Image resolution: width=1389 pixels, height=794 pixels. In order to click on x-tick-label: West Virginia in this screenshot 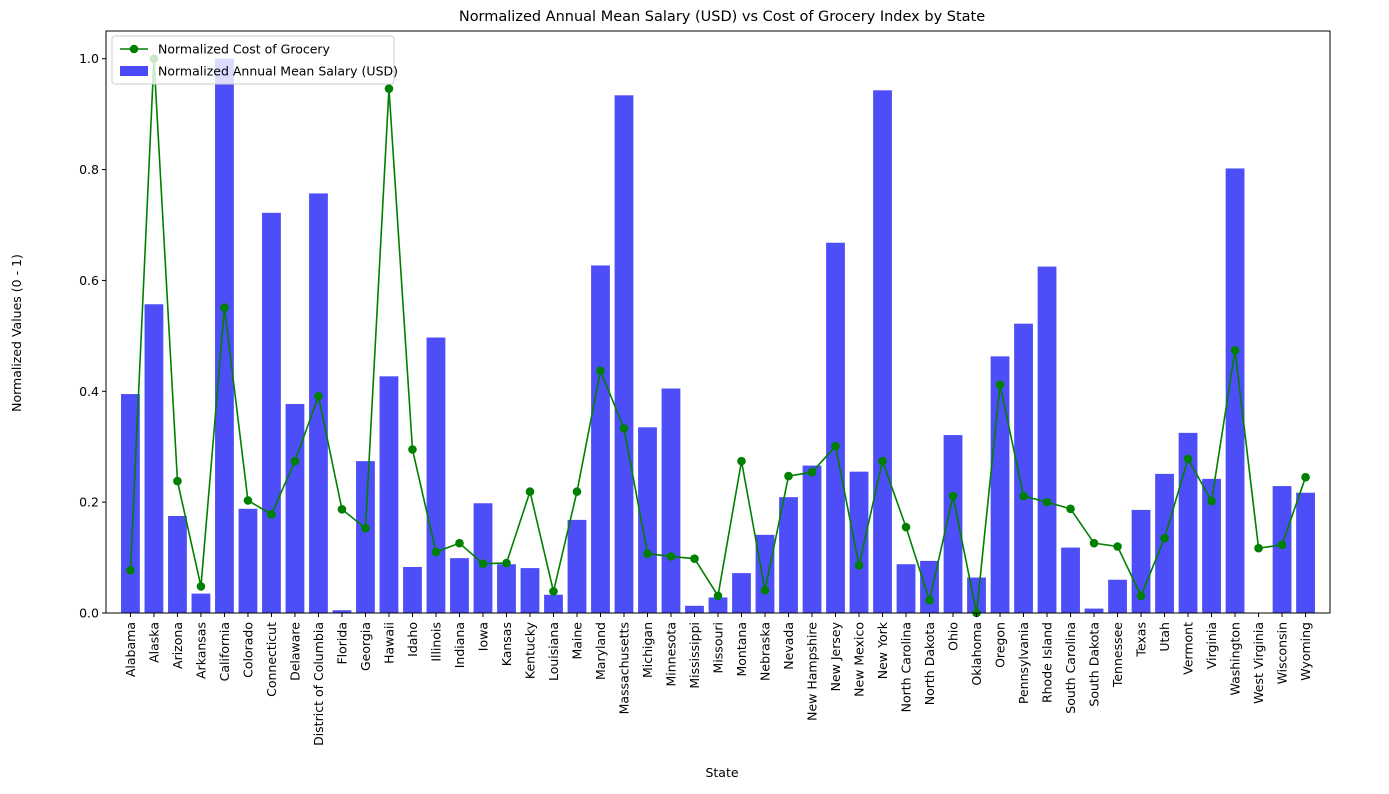, I will do `click(1258, 663)`.